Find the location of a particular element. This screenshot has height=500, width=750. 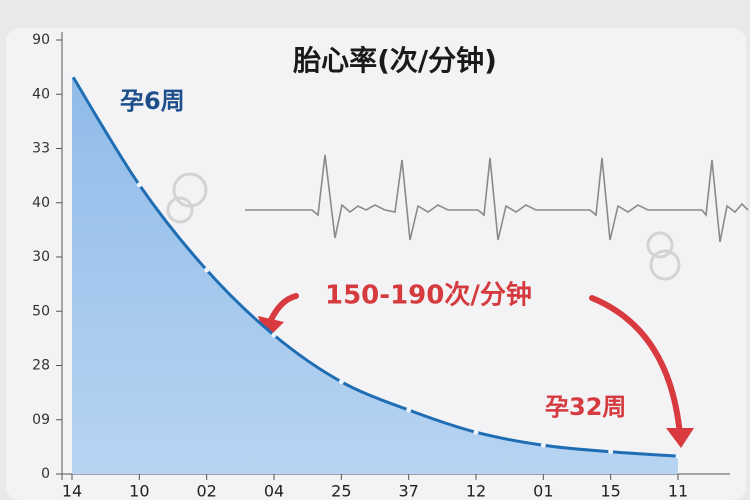

x-tick-label: 02 is located at coordinates (206, 491).